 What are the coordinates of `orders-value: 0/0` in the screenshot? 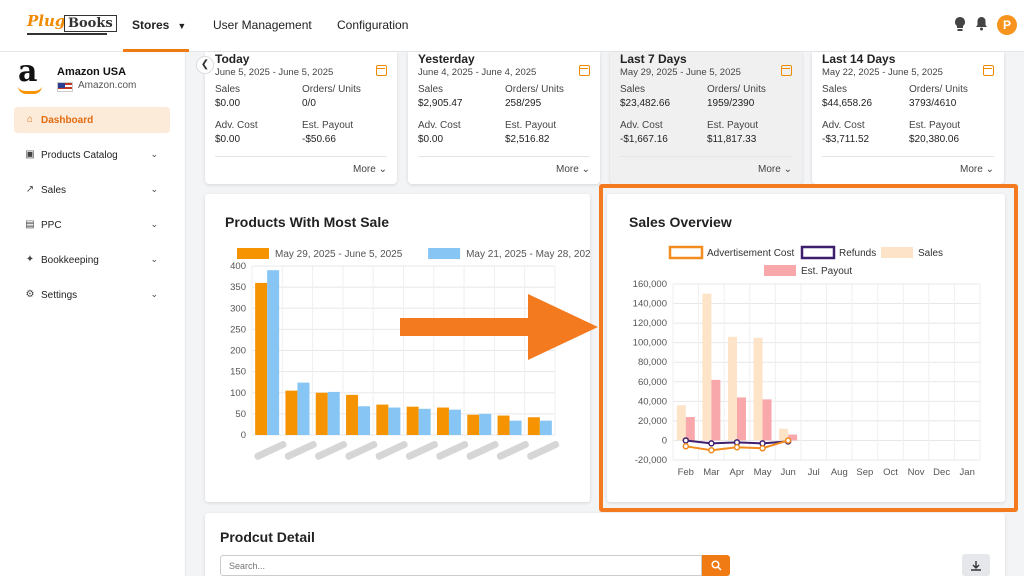 It's located at (309, 103).